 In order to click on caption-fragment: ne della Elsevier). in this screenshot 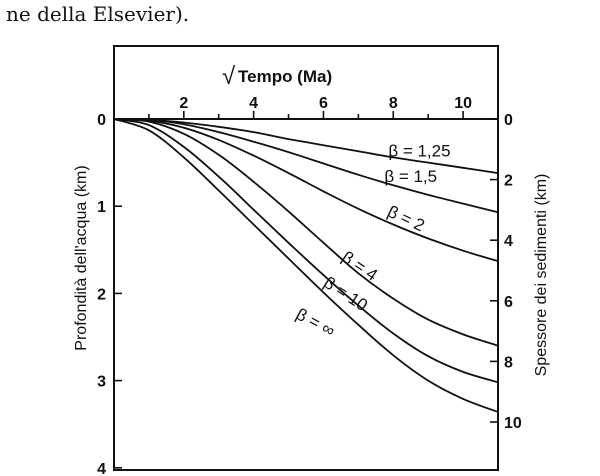, I will do `click(98, 14)`.